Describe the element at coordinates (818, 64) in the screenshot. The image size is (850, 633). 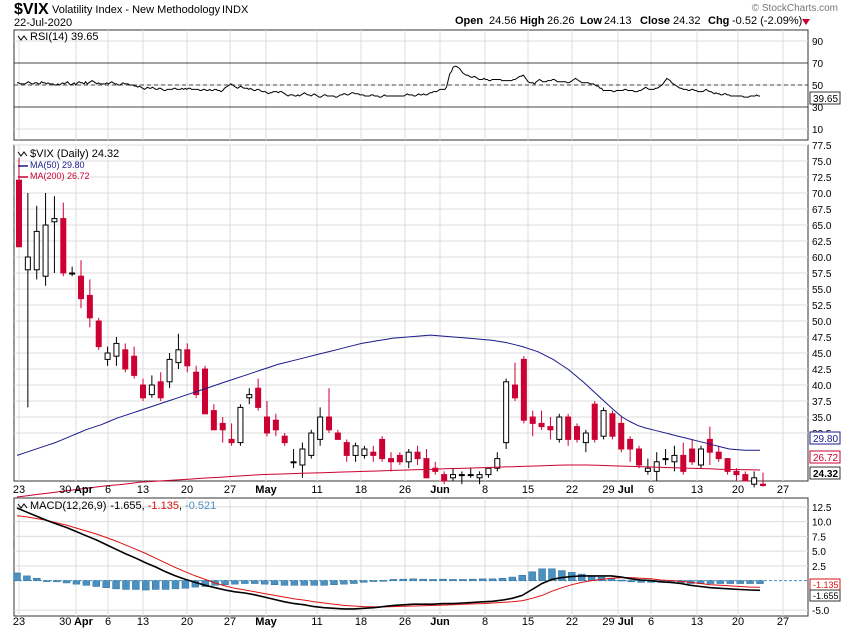
I see `rsi-y-tick: 70` at that location.